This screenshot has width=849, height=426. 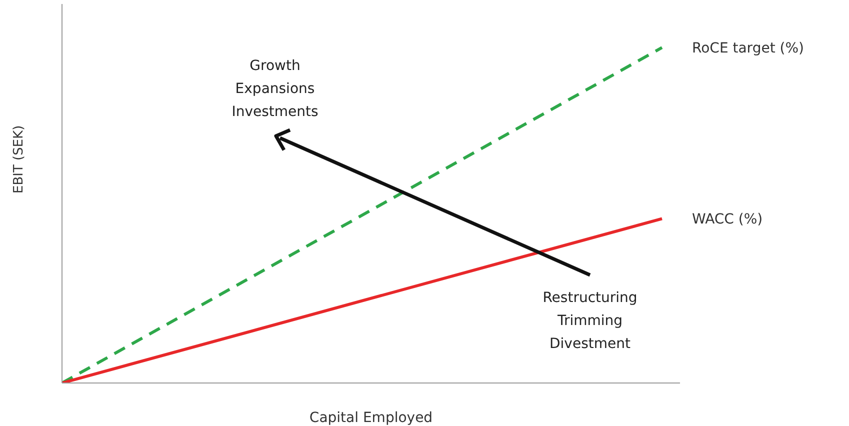 What do you see at coordinates (748, 48) in the screenshot?
I see `text: RoCE target (%)` at bounding box center [748, 48].